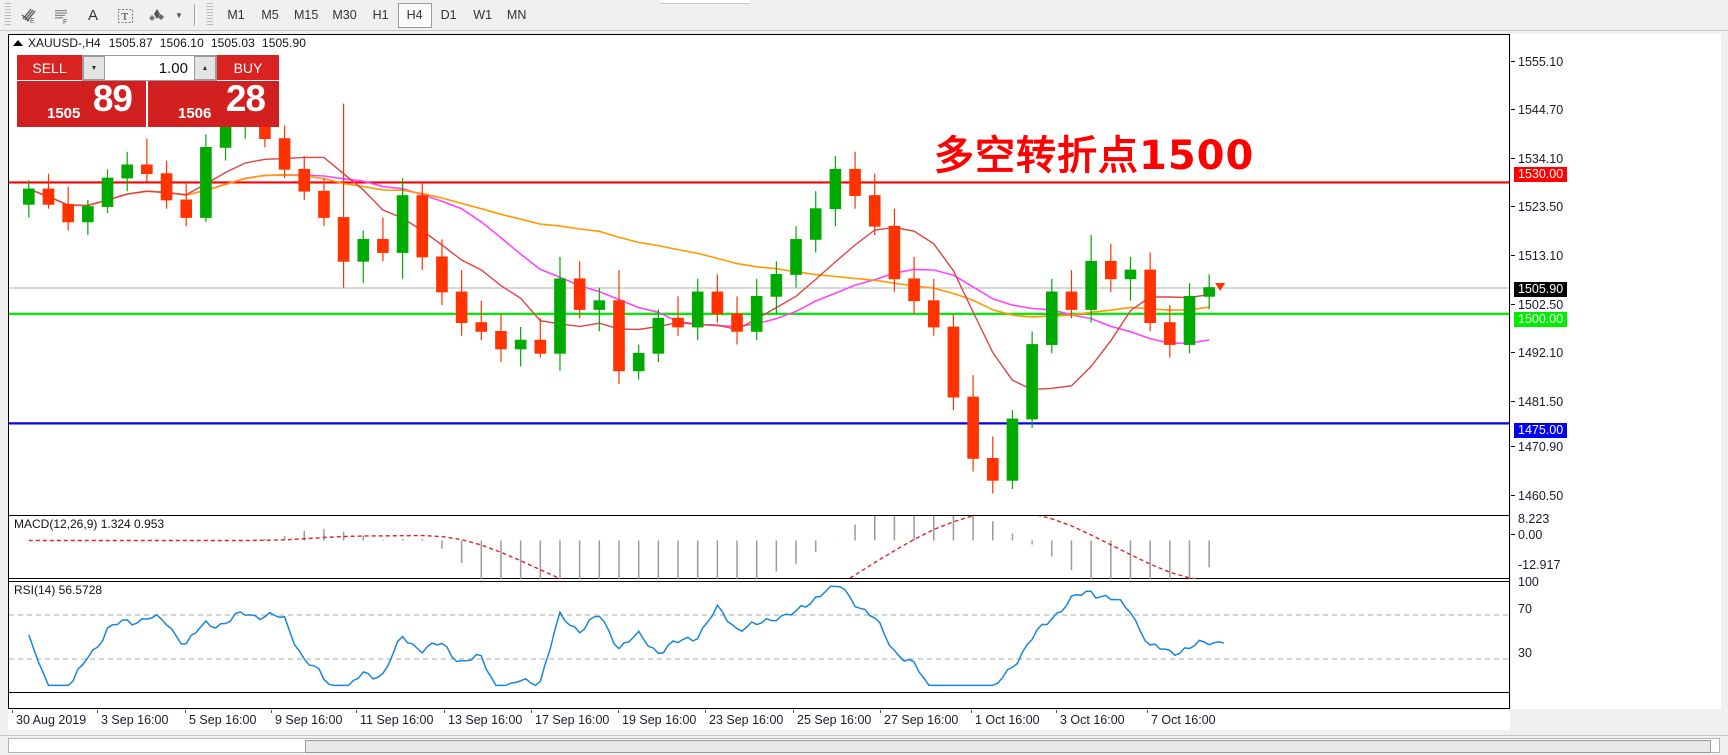  Describe the element at coordinates (232, 43) in the screenshot. I see `chart-ohlc-low: 1505.03` at that location.